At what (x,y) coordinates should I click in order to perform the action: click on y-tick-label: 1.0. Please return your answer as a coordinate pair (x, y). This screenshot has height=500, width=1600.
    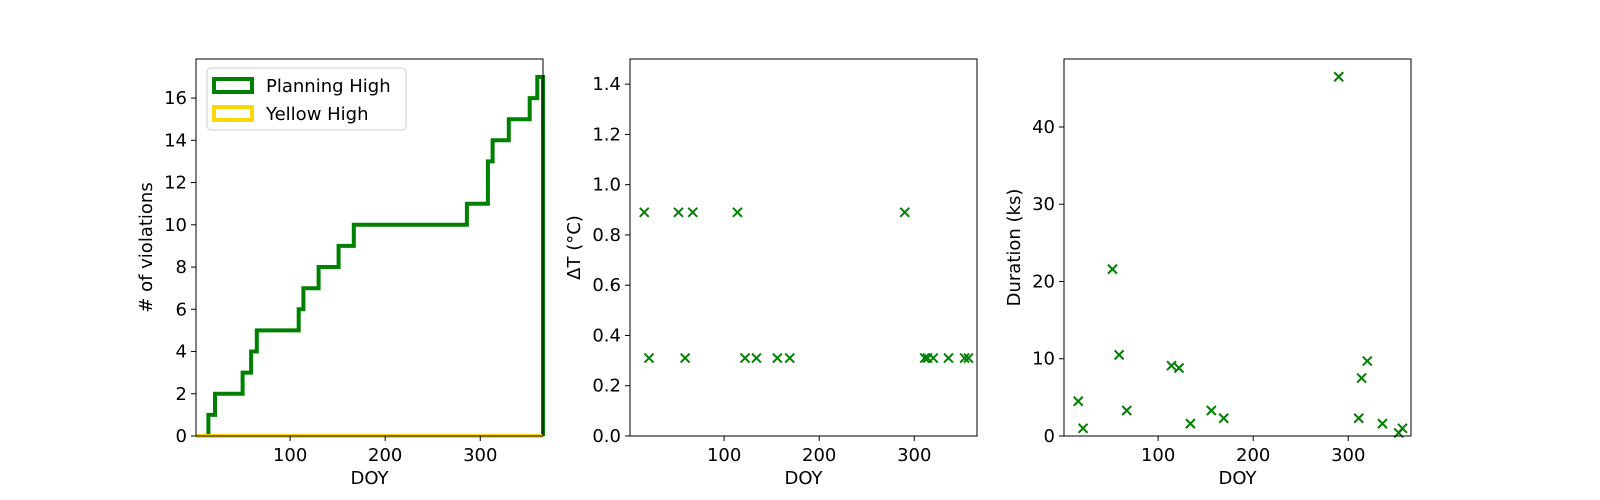
    Looking at the image, I should click on (606, 185).